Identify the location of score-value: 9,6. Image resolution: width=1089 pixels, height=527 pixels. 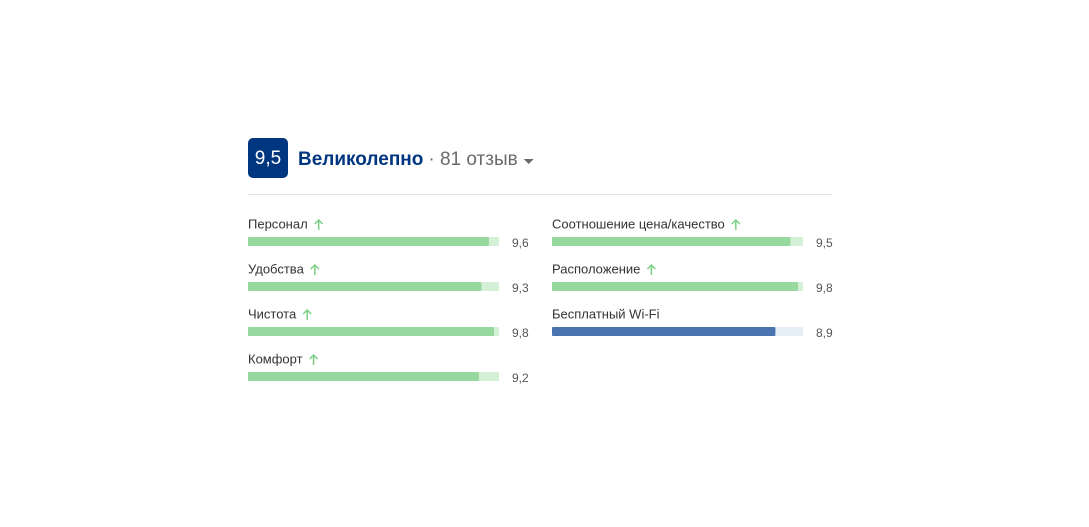
(520, 243).